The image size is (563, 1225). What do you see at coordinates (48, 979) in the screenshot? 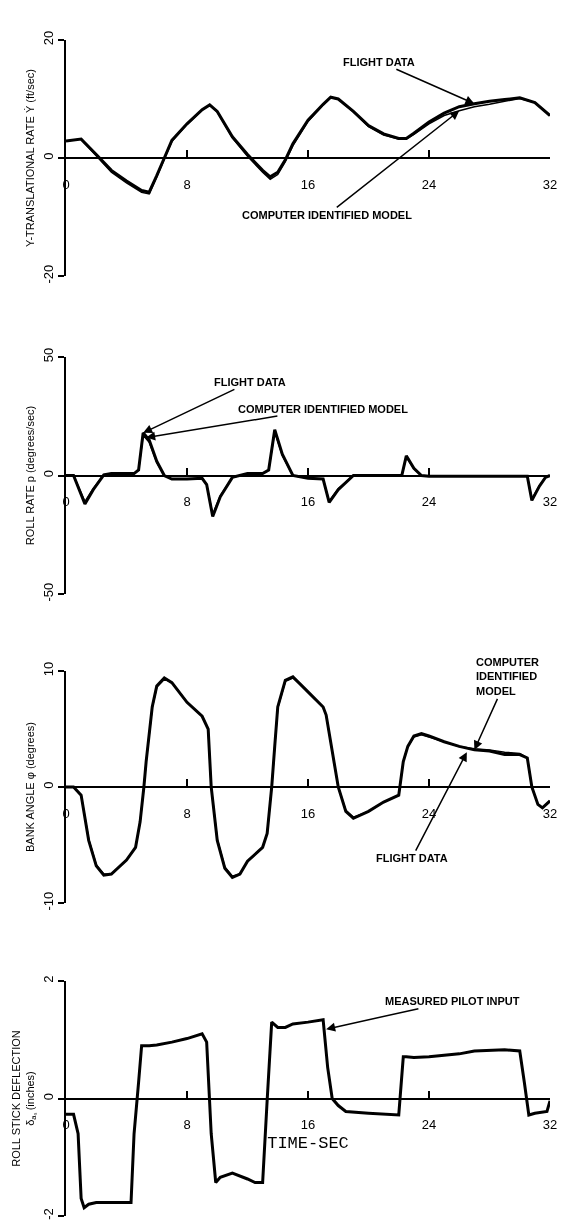
I see `y-tick-label: 2` at bounding box center [48, 979].